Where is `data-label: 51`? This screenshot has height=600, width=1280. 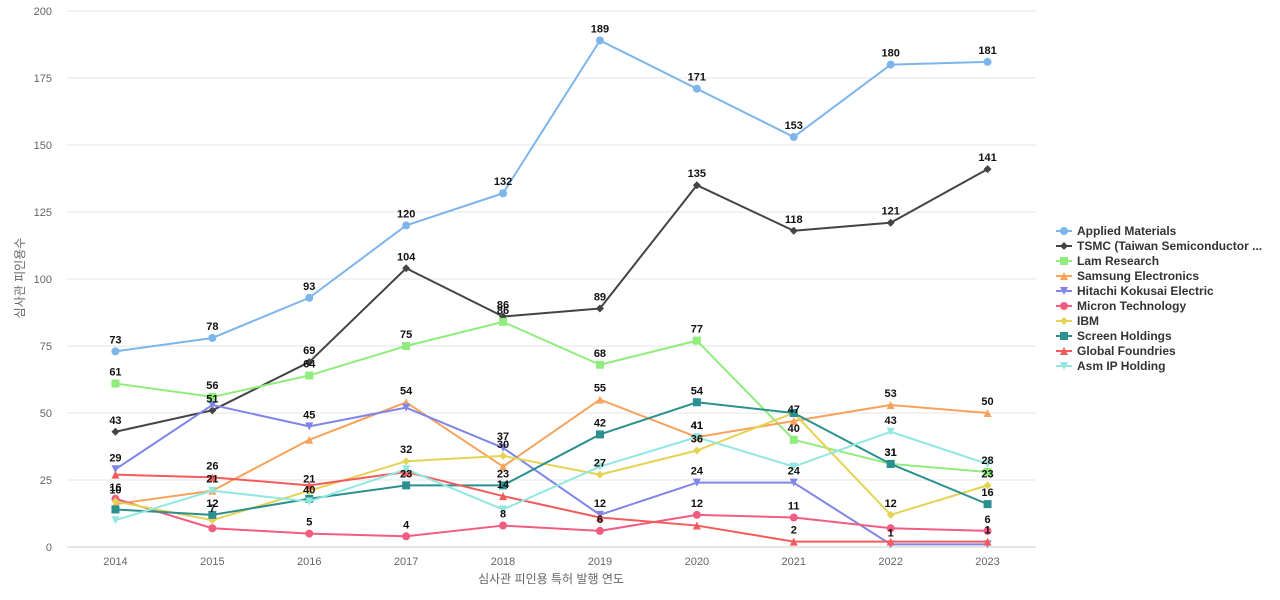 data-label: 51 is located at coordinates (212, 399).